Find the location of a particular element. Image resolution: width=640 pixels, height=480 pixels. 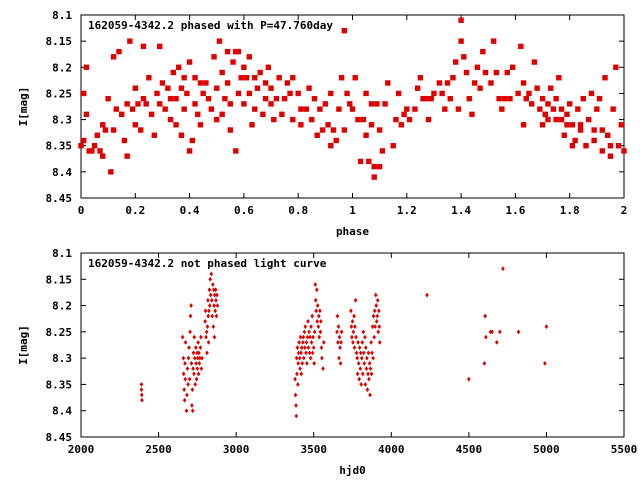

chart-title: 162059-4342.2 phased with P=47.760day is located at coordinates (210, 25).